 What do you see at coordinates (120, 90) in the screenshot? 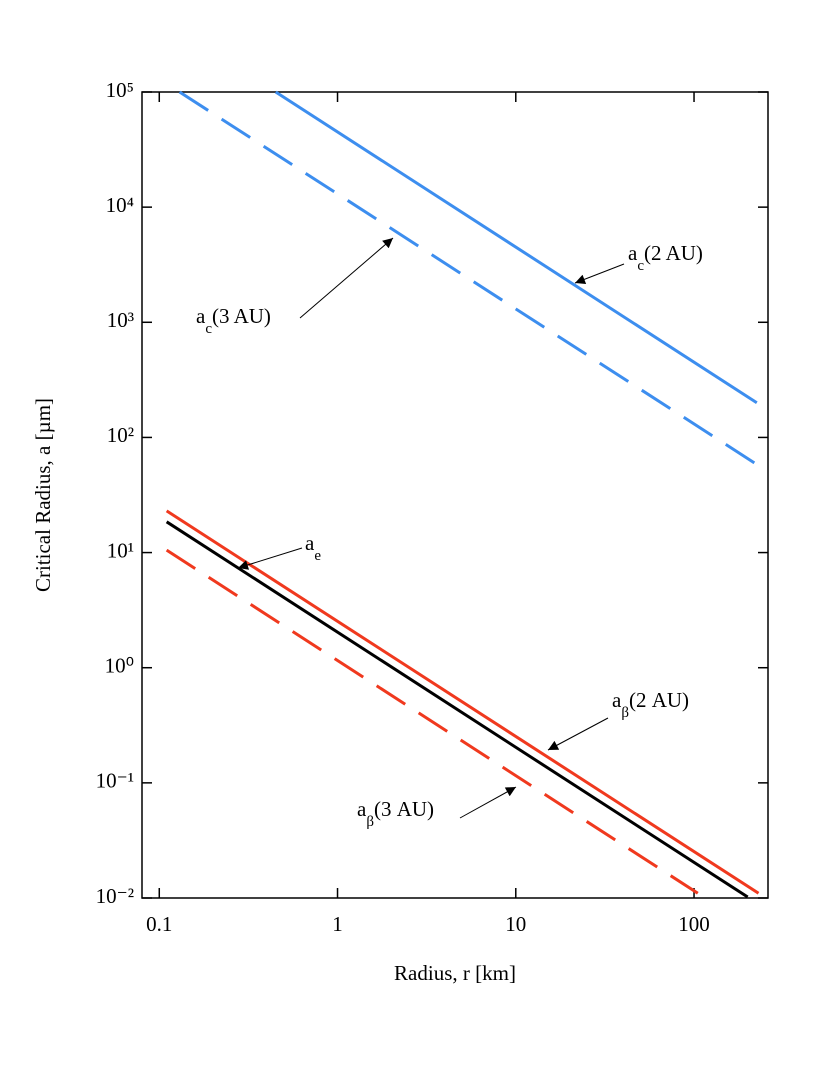
I see `y-tick-label: 10⁵` at bounding box center [120, 90].